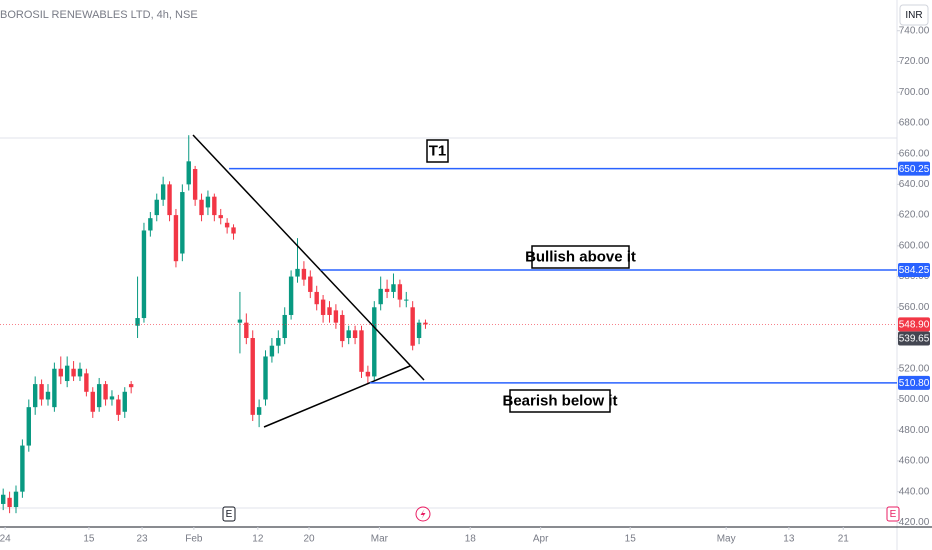 This screenshot has height=550, width=932. Describe the element at coordinates (380, 539) in the screenshot. I see `x-tick-label: Mar` at that location.